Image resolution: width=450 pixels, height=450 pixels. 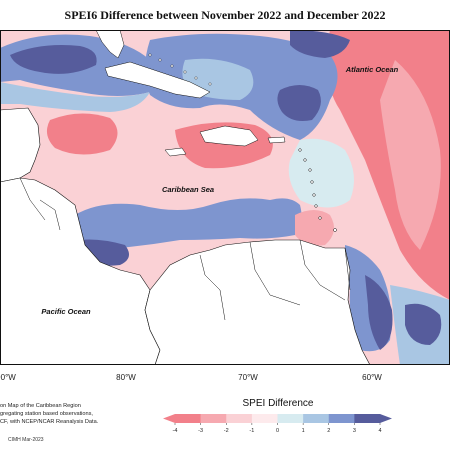 I want to click on legend-tick-label: 1, so click(x=303, y=431).